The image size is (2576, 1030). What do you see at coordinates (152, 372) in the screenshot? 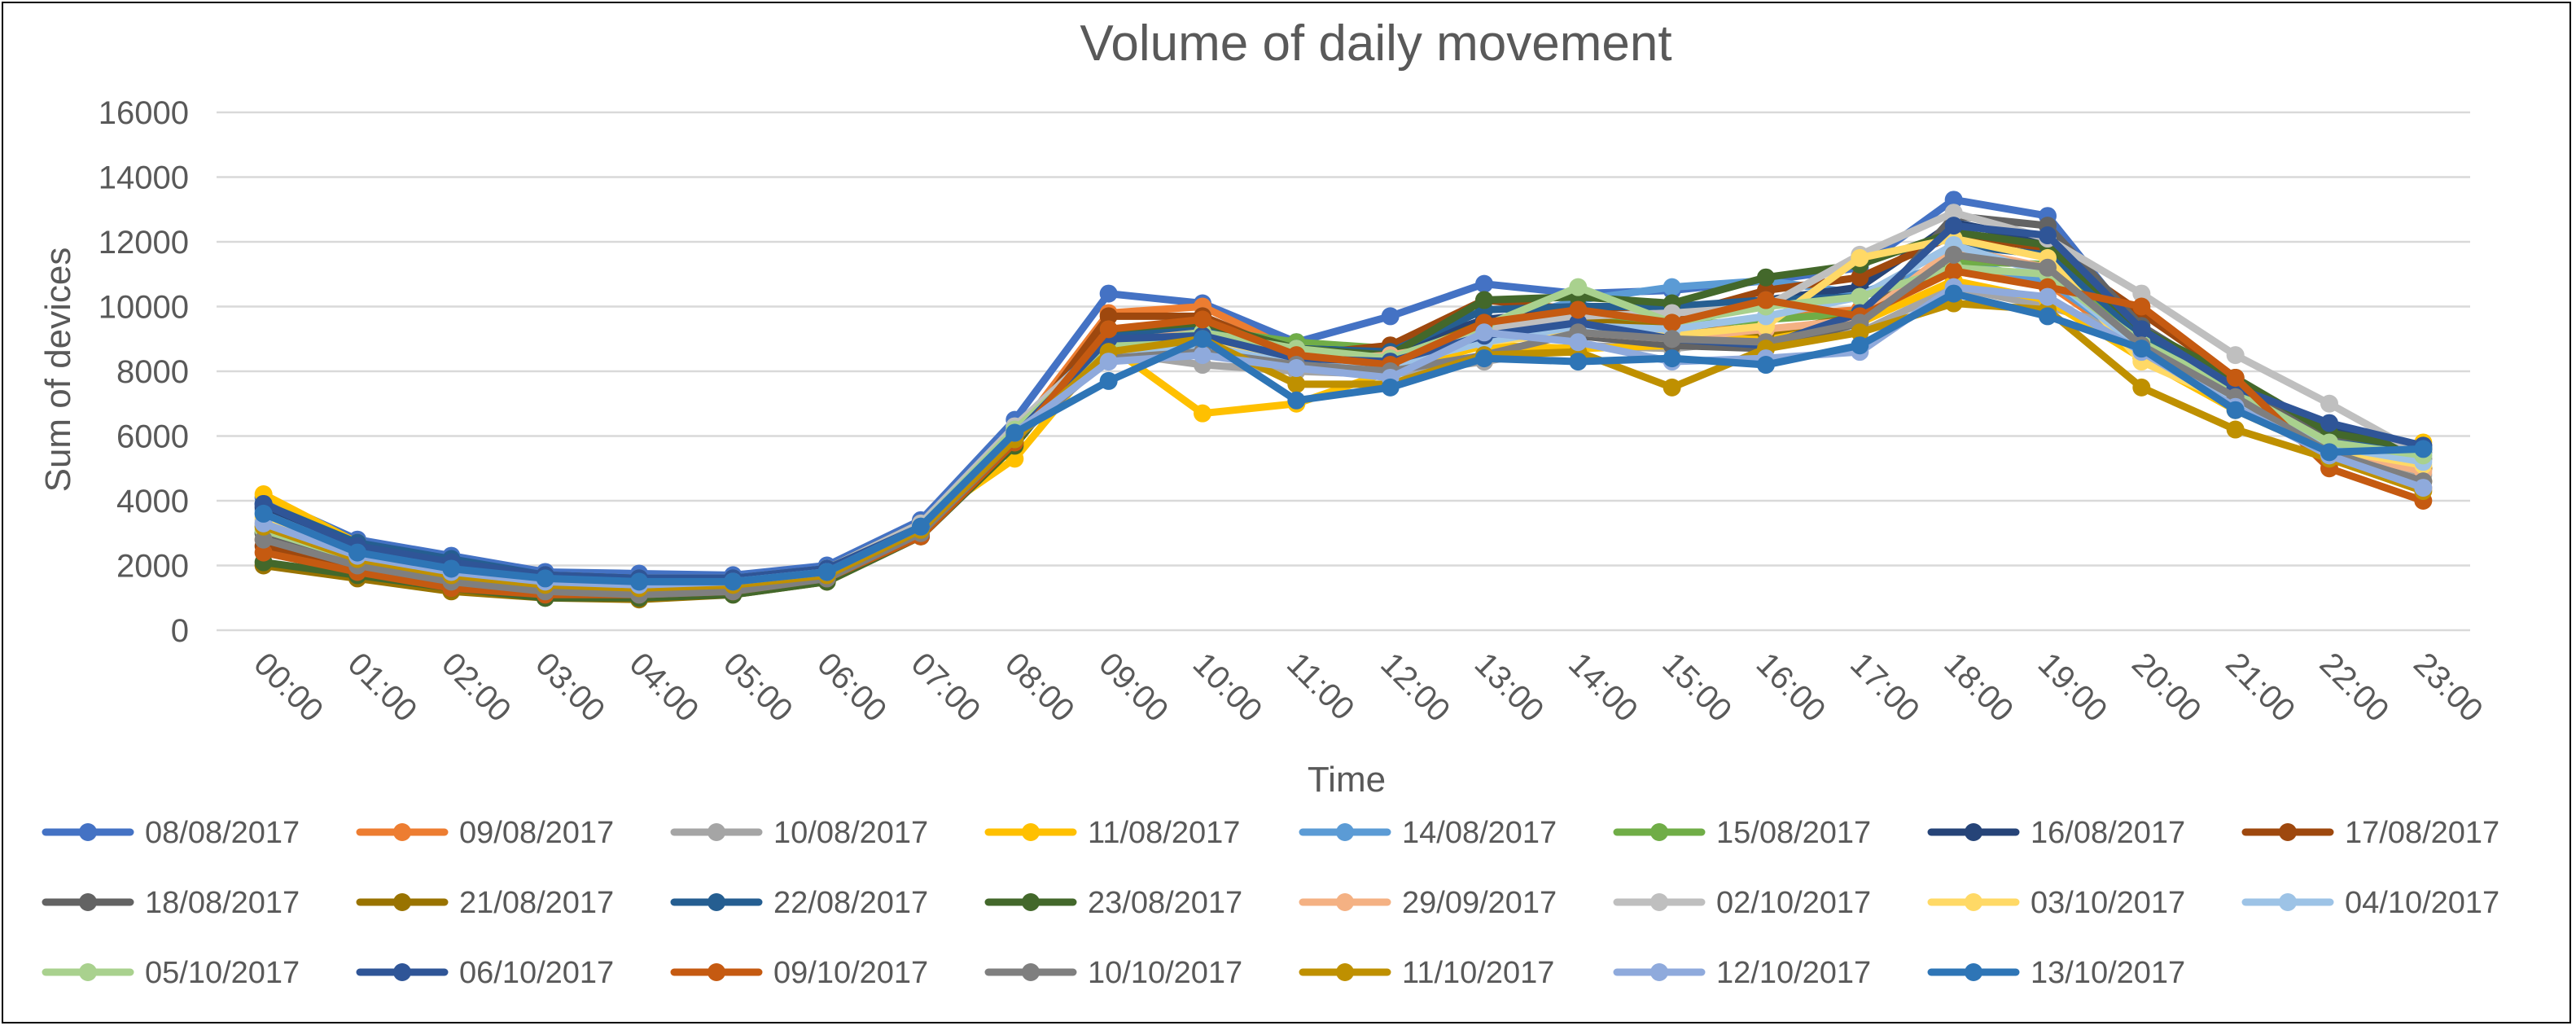
I see `y-tick-label: 8000` at bounding box center [152, 372].